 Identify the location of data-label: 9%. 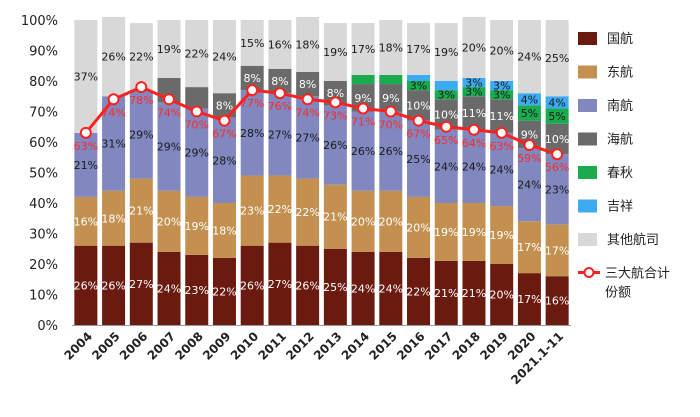
(390, 98).